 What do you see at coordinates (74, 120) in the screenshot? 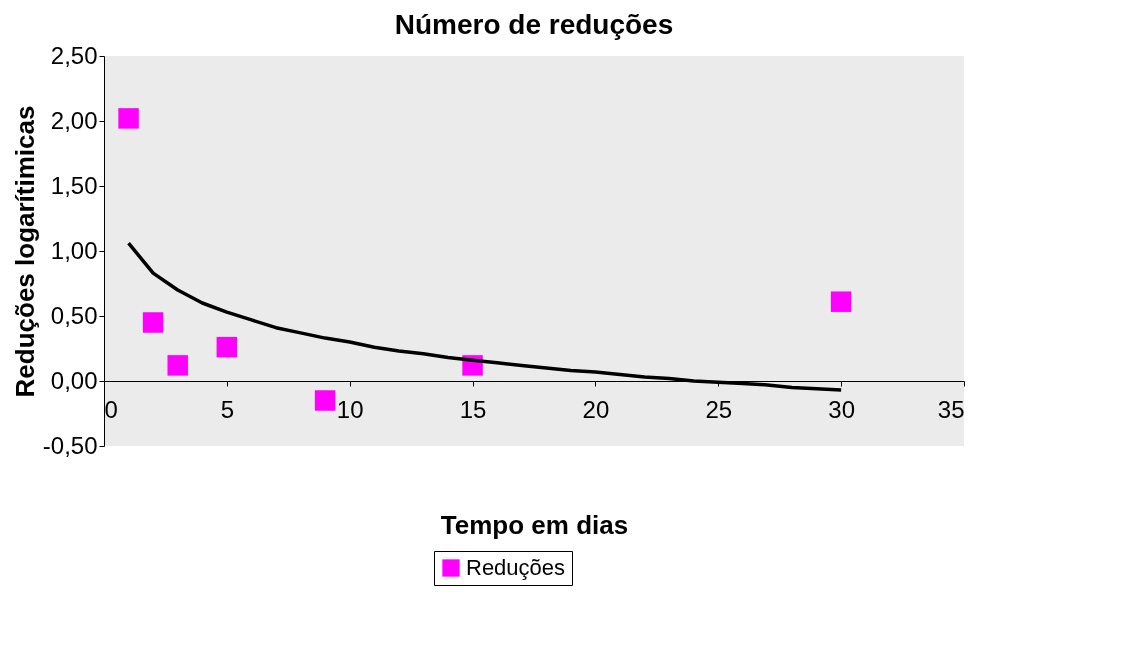
I see `y-tick-label: 2,00` at bounding box center [74, 120].